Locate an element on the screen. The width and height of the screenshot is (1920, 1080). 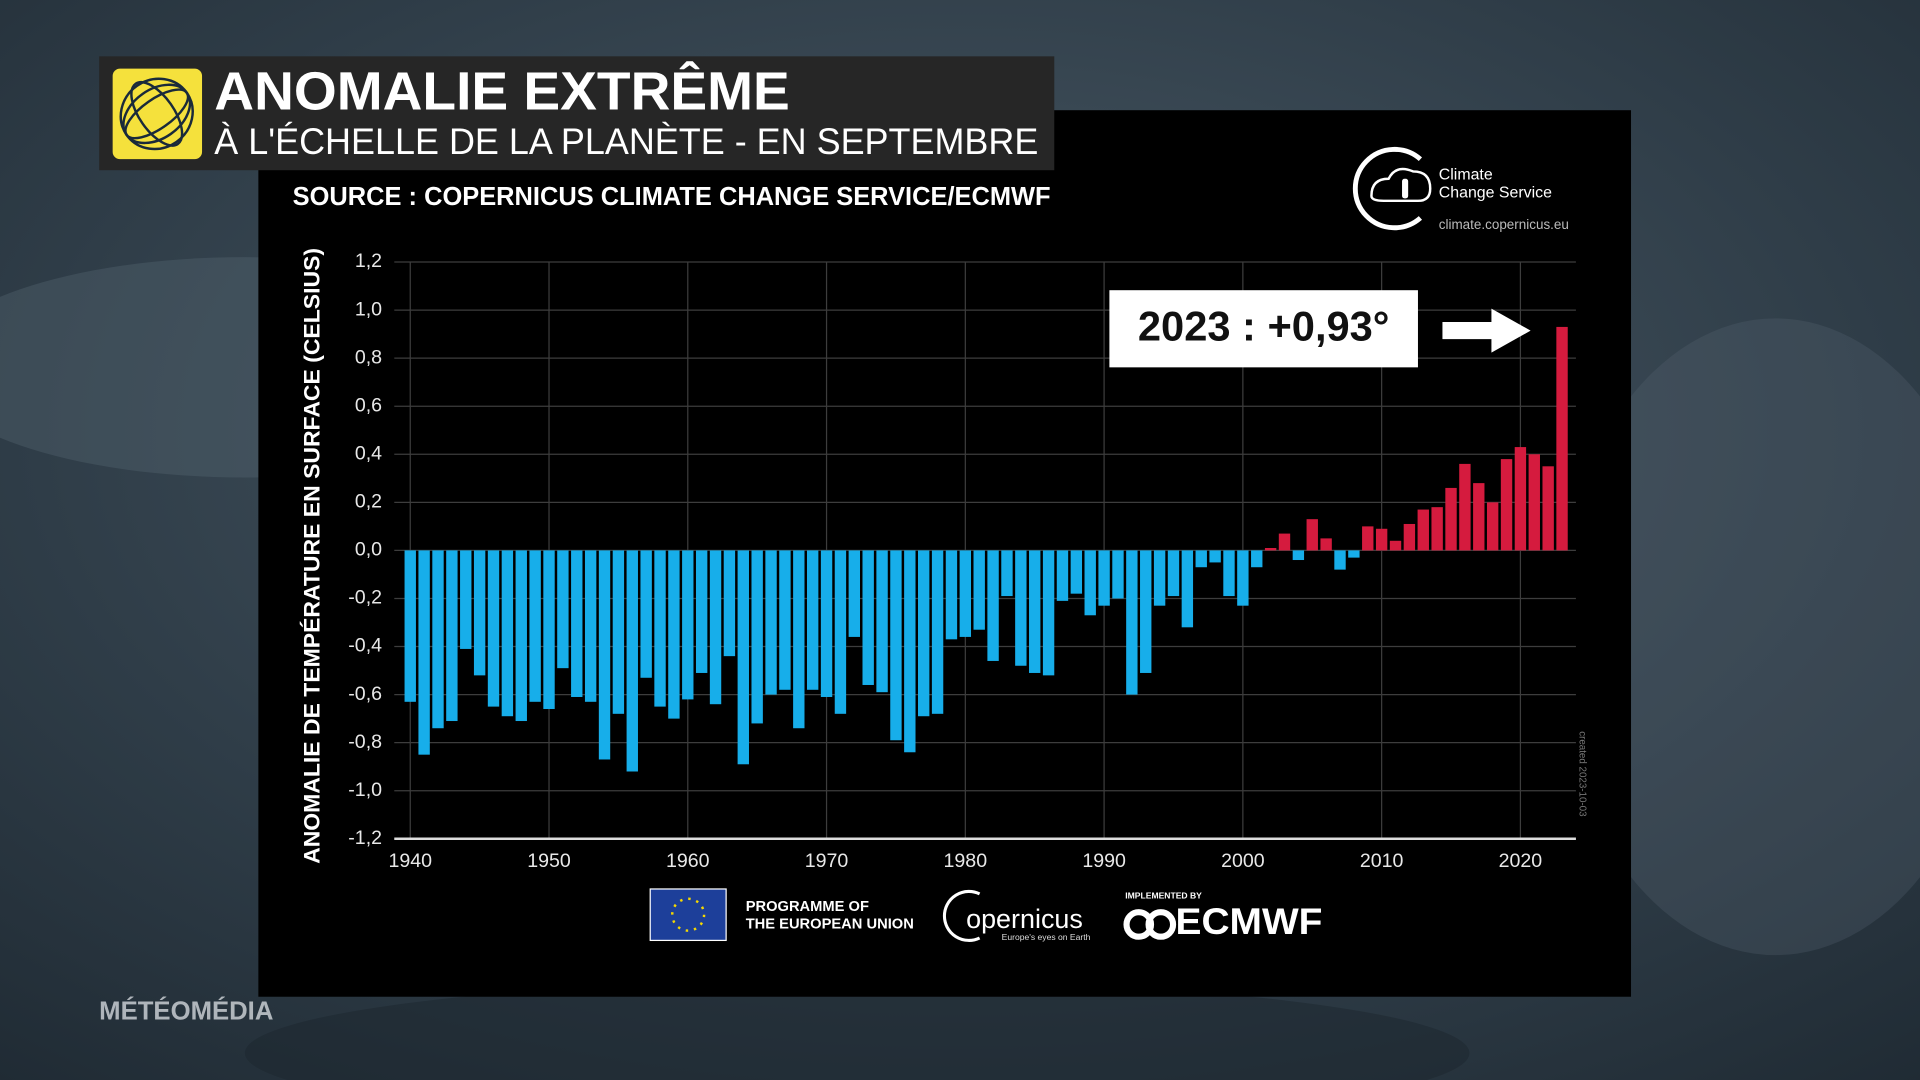
annotation: 2023 : +0,93° is located at coordinates (1264, 325).